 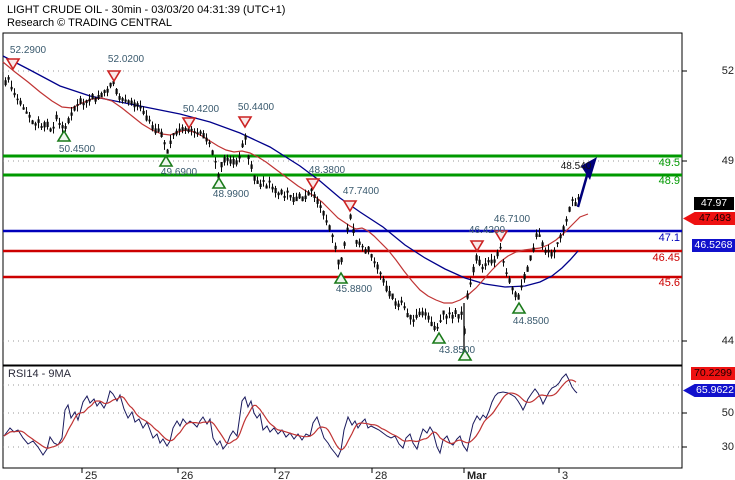 I want to click on price-badge: 47.493, so click(x=709, y=218).